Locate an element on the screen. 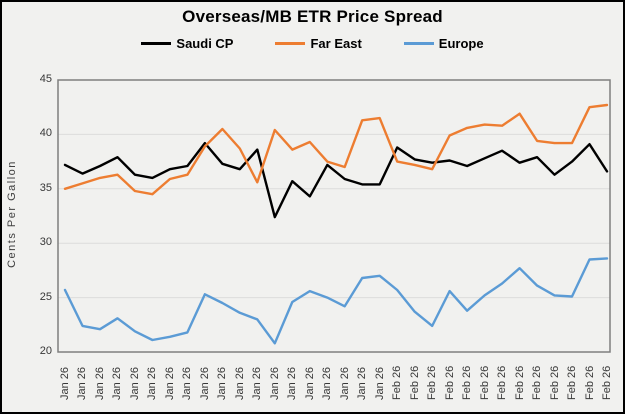 The width and height of the screenshot is (625, 414). legend: Saudi CP Far East Europe is located at coordinates (312, 43).